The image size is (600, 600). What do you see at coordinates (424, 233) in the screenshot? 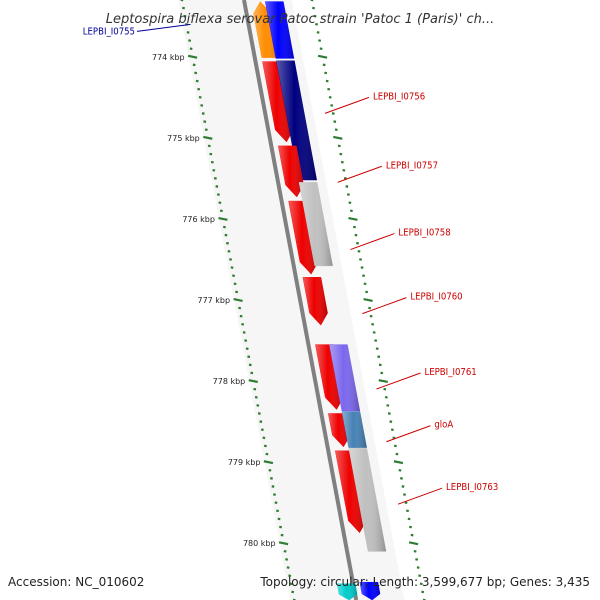
I see `gene-label-text: LEPBI_I0758` at bounding box center [424, 233].